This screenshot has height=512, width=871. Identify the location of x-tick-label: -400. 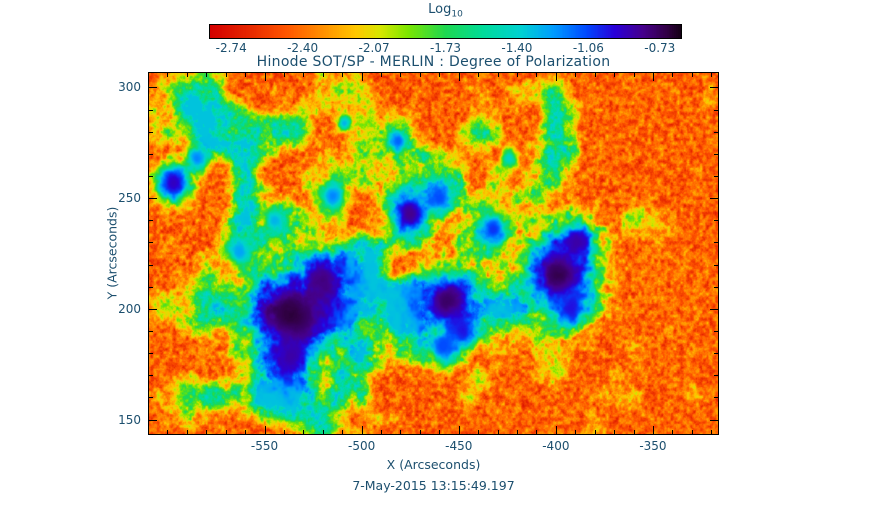
(556, 446).